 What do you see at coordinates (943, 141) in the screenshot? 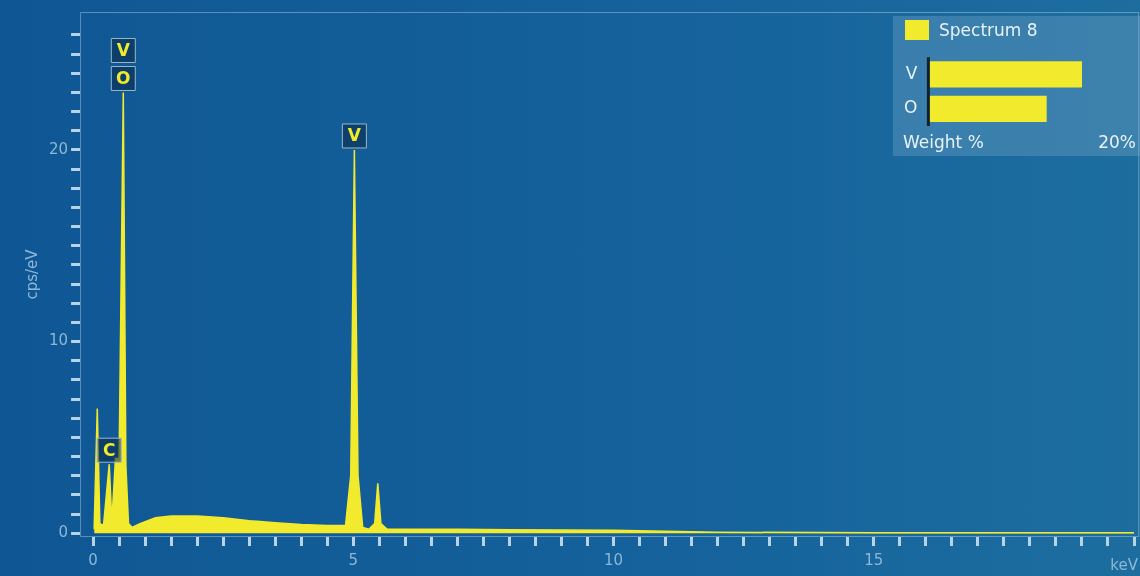
I see `x-axis-title: Weight %` at bounding box center [943, 141].